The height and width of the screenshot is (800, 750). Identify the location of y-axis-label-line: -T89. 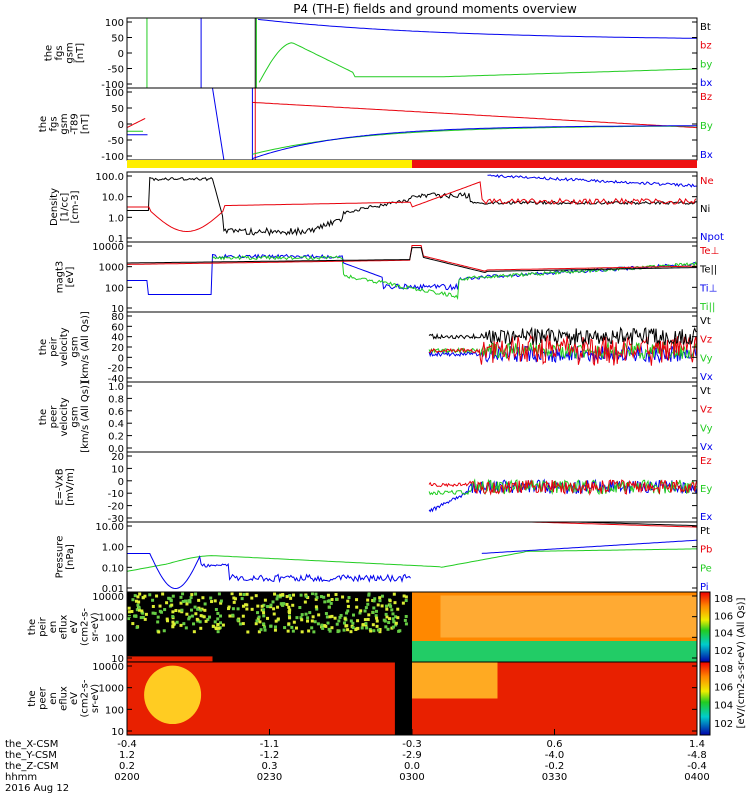
(75, 124).